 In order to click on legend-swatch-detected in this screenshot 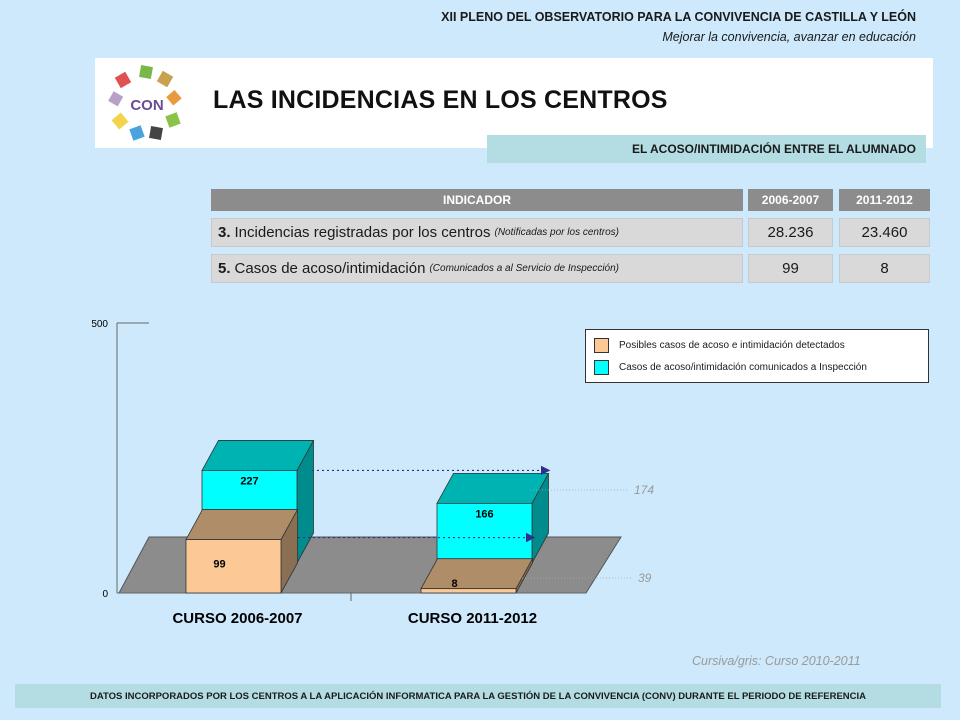, I will do `click(601, 345)`.